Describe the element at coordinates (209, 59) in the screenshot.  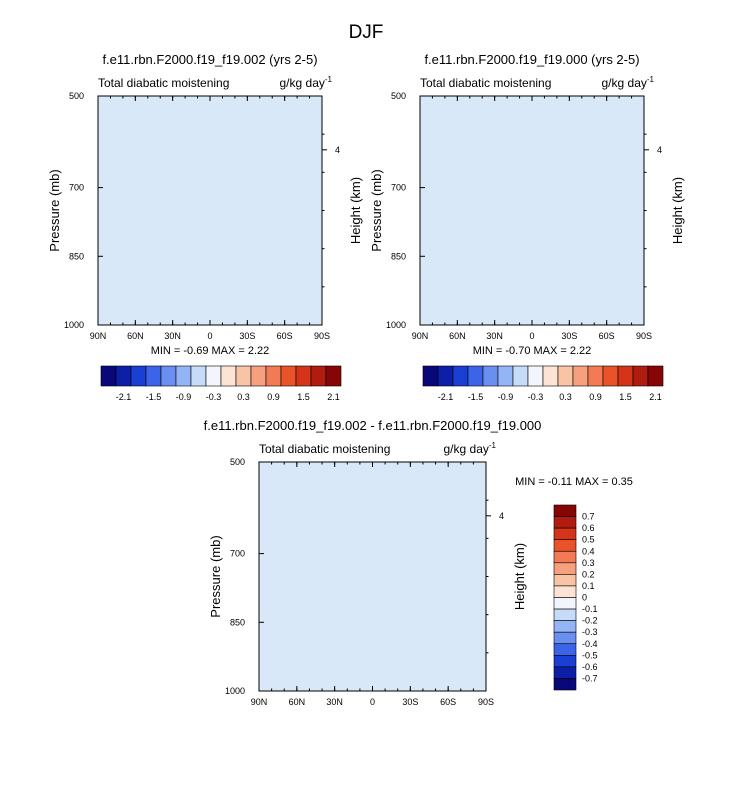
I see `panel-title: f.e11.rbn.F2000.f19_f19.002 (yrs 2-5)` at that location.